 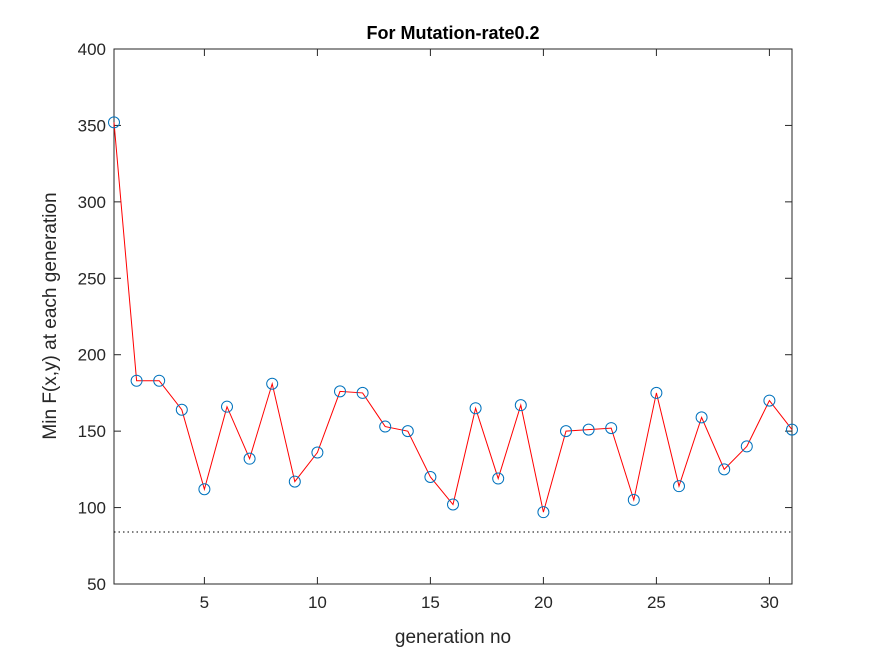 I want to click on x-axis-label: generation no, so click(x=453, y=637).